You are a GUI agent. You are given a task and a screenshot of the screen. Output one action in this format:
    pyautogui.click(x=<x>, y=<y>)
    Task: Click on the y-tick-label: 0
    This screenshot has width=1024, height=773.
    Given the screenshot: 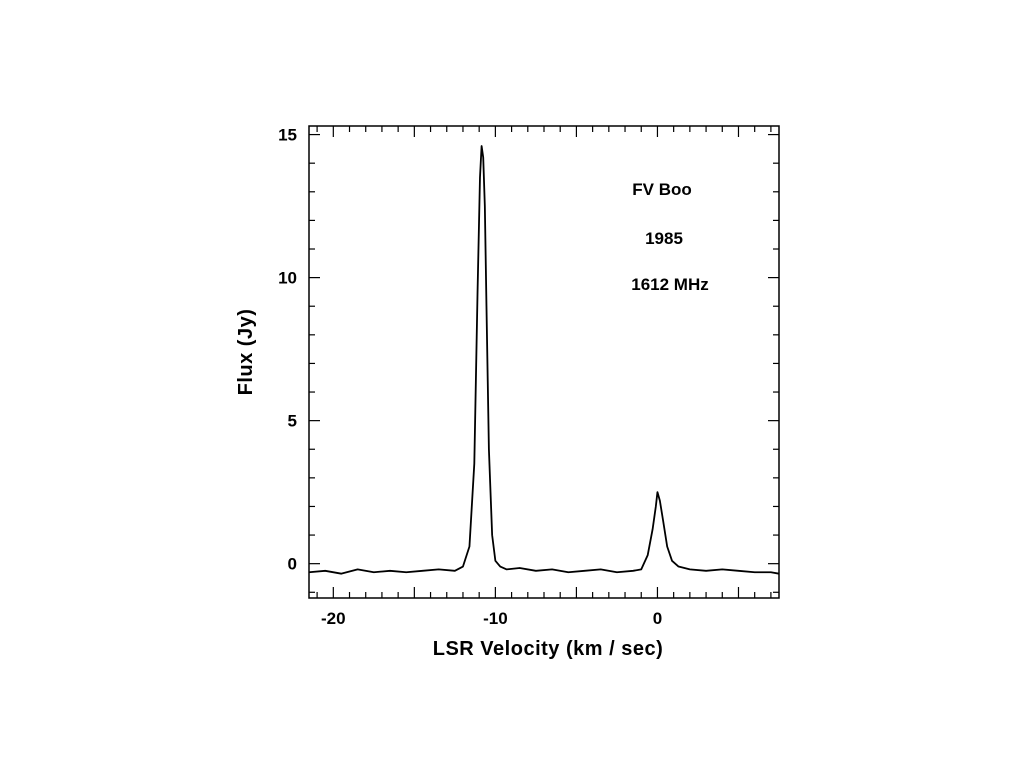 What is the action you would take?
    pyautogui.click(x=292, y=564)
    